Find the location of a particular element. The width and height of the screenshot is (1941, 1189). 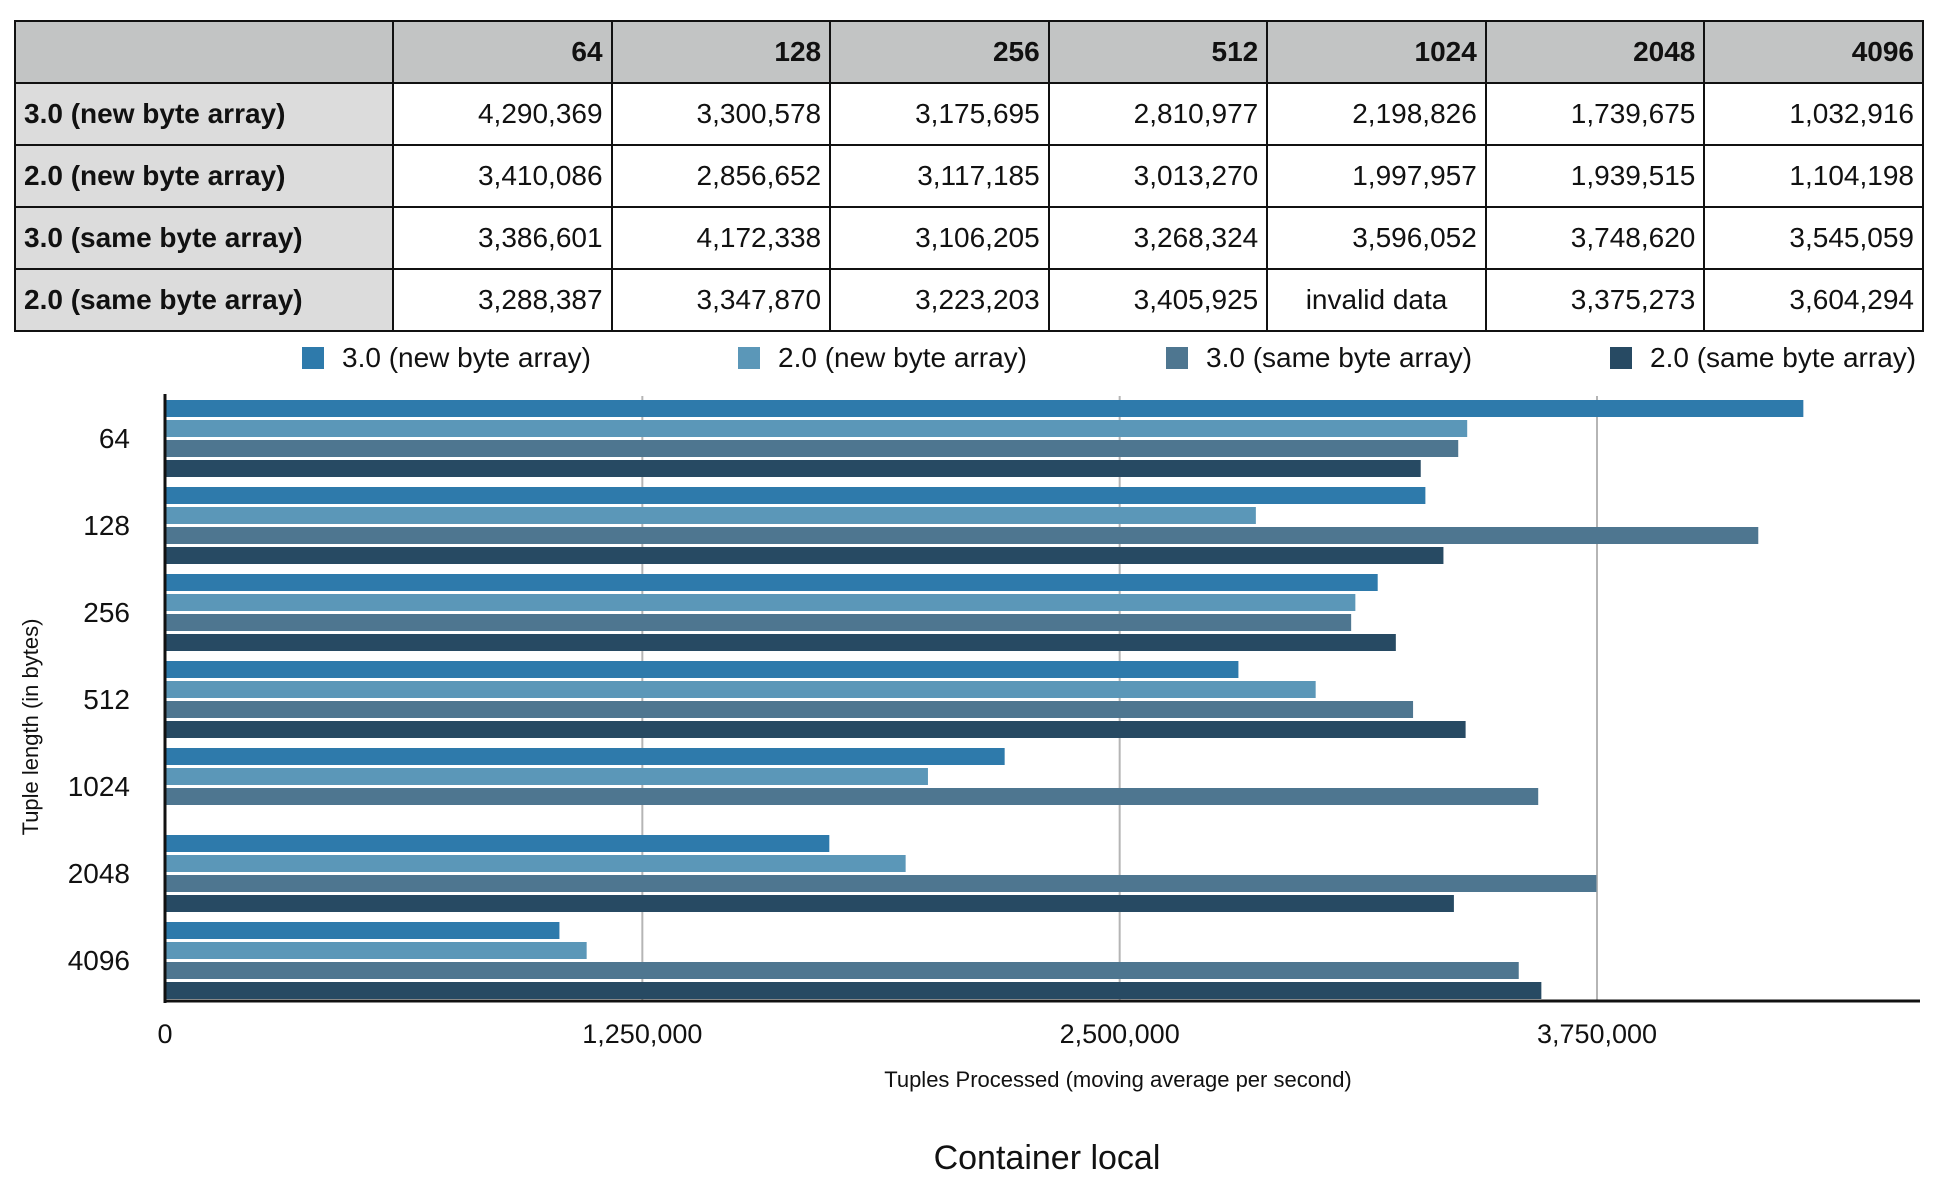

table-cell: 3,268,324 is located at coordinates (1158, 238).